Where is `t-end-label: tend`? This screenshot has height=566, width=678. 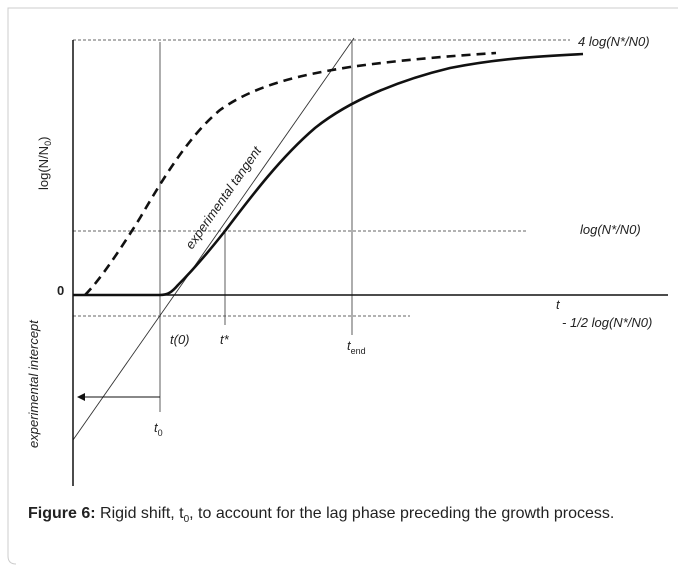 t-end-label: tend is located at coordinates (356, 347).